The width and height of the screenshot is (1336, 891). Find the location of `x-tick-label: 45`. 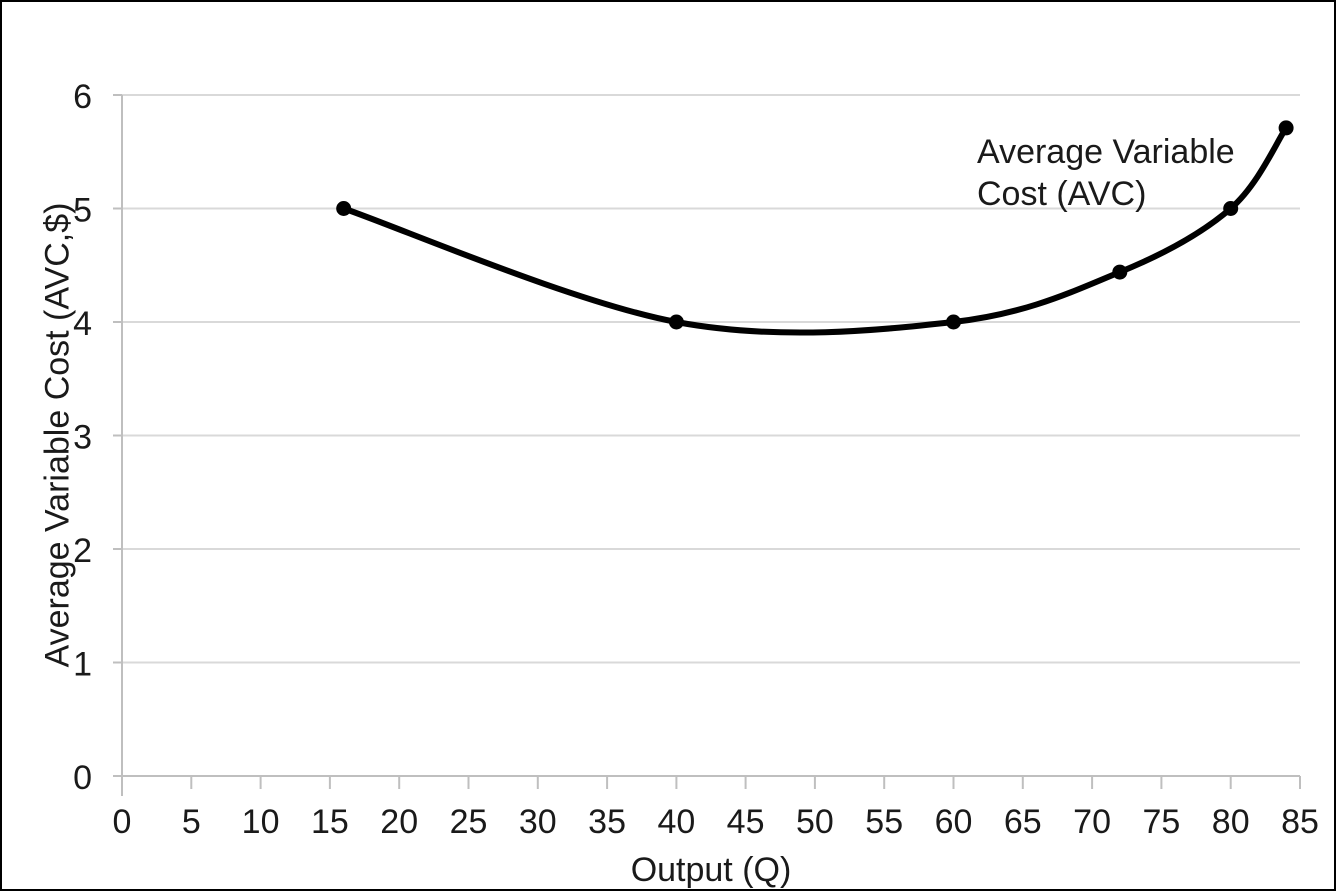

x-tick-label: 45 is located at coordinates (746, 822).